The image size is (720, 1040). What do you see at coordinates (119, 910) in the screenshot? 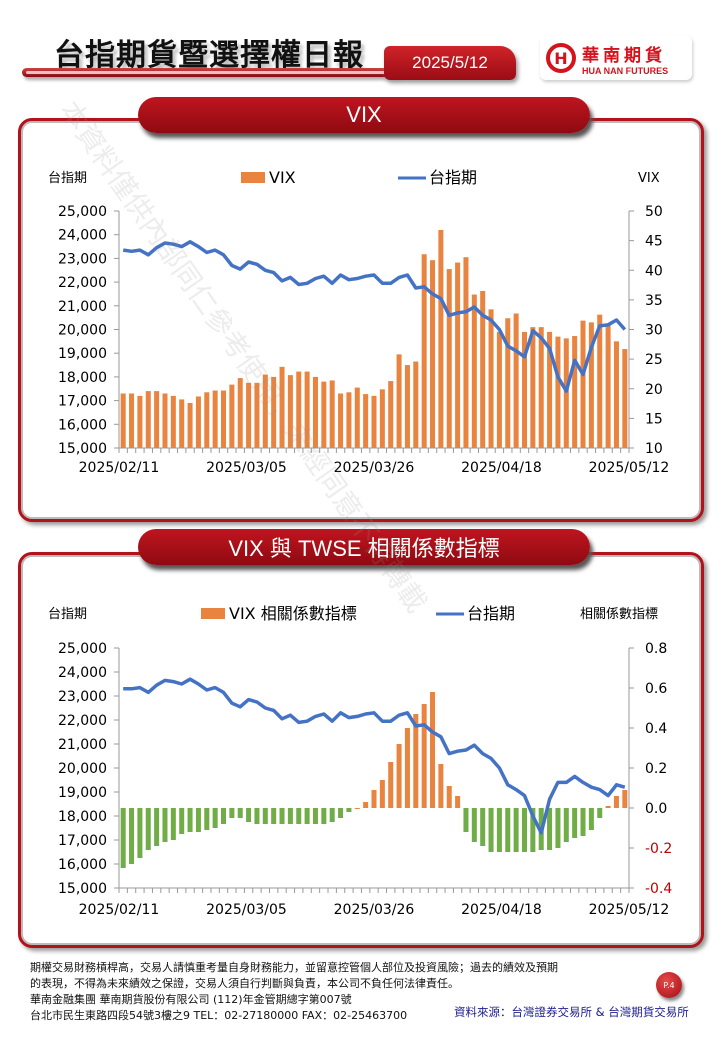
I see `x-tick-label: 2025/02/11` at bounding box center [119, 910].